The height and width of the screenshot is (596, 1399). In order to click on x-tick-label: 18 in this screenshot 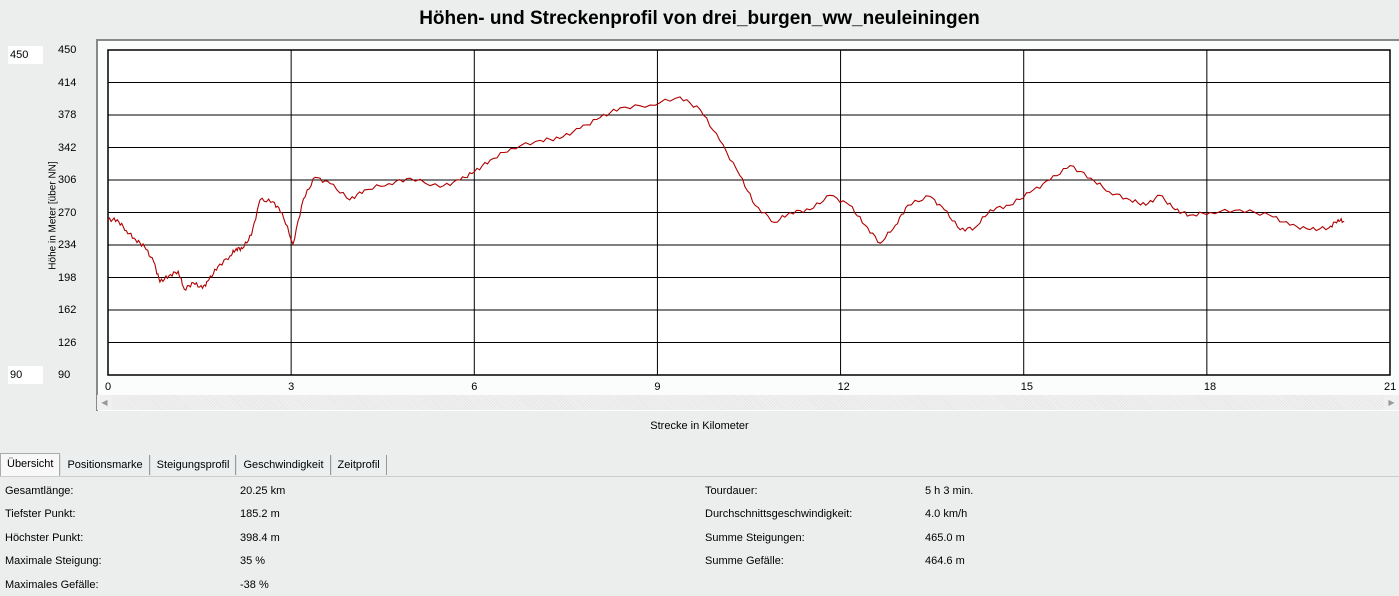, I will do `click(1210, 387)`.